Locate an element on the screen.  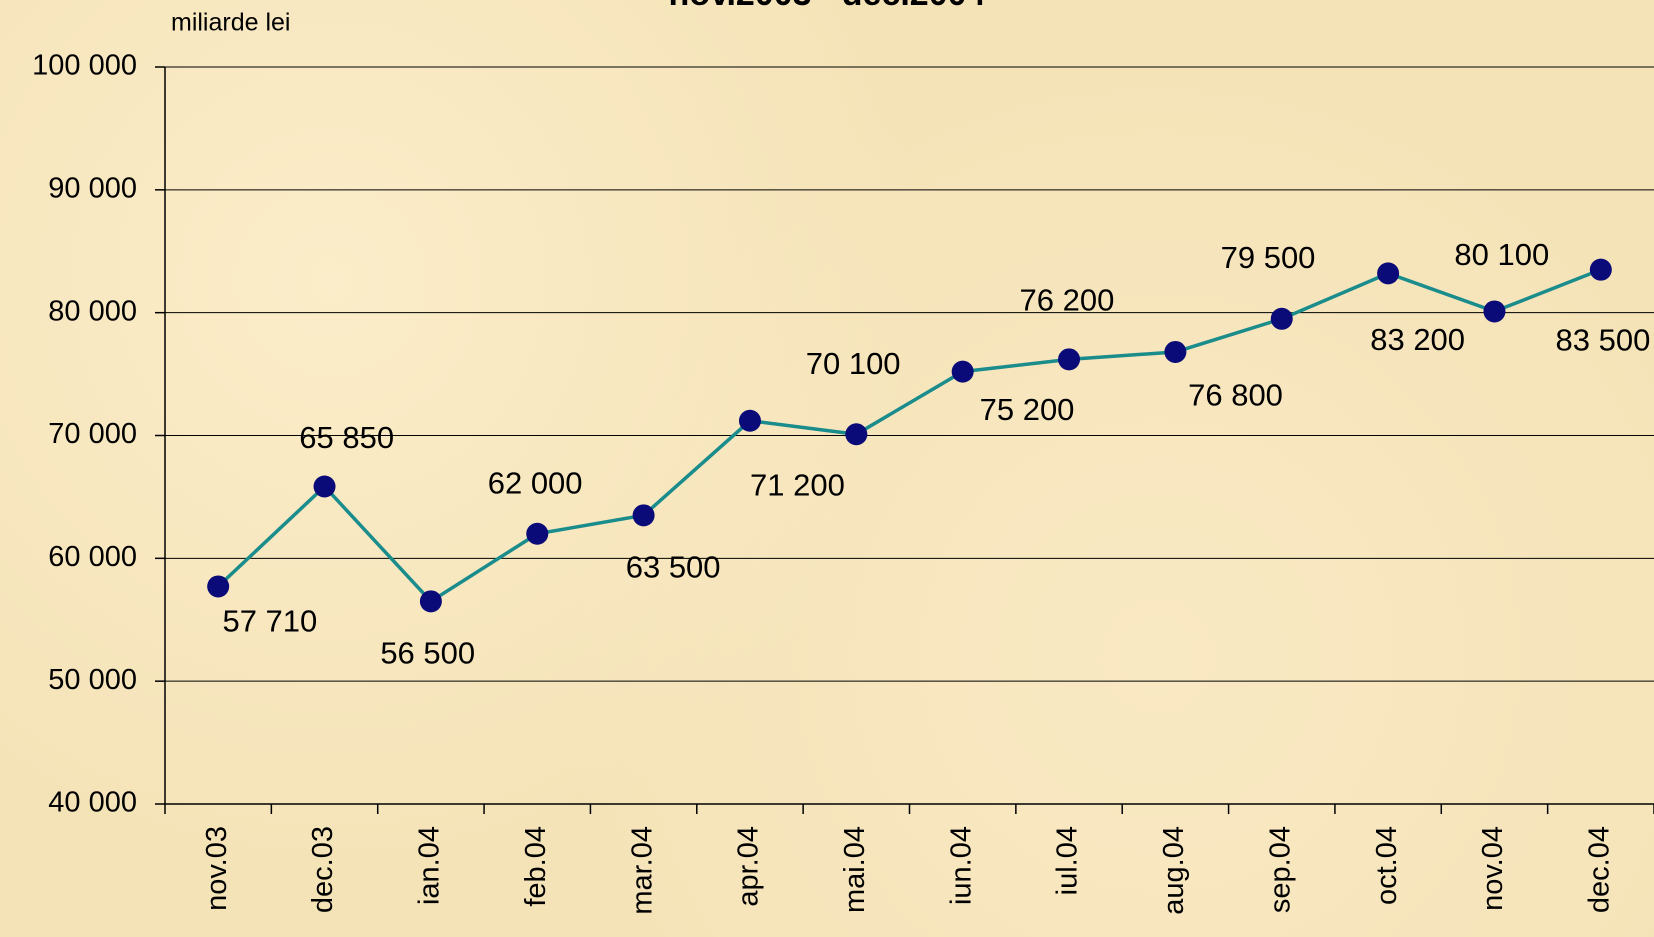
y-tick-label: 60 000 is located at coordinates (92, 557).